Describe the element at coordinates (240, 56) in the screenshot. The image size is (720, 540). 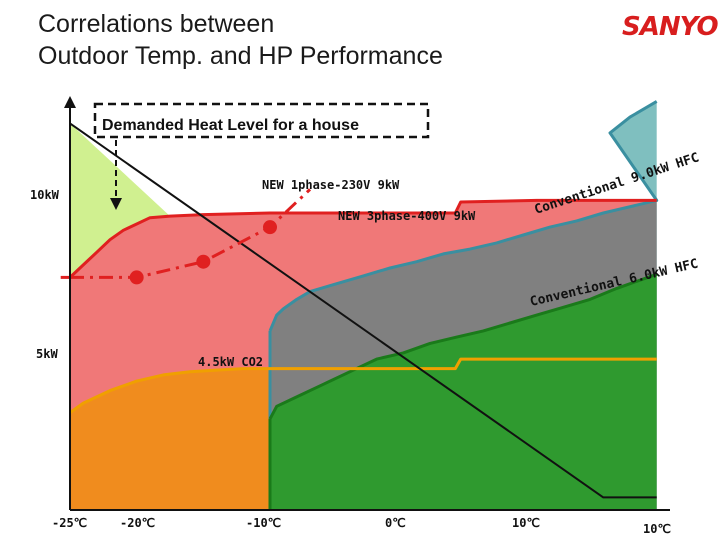
I see `title-line-2: Outdoor Temp. and HP Performance` at that location.